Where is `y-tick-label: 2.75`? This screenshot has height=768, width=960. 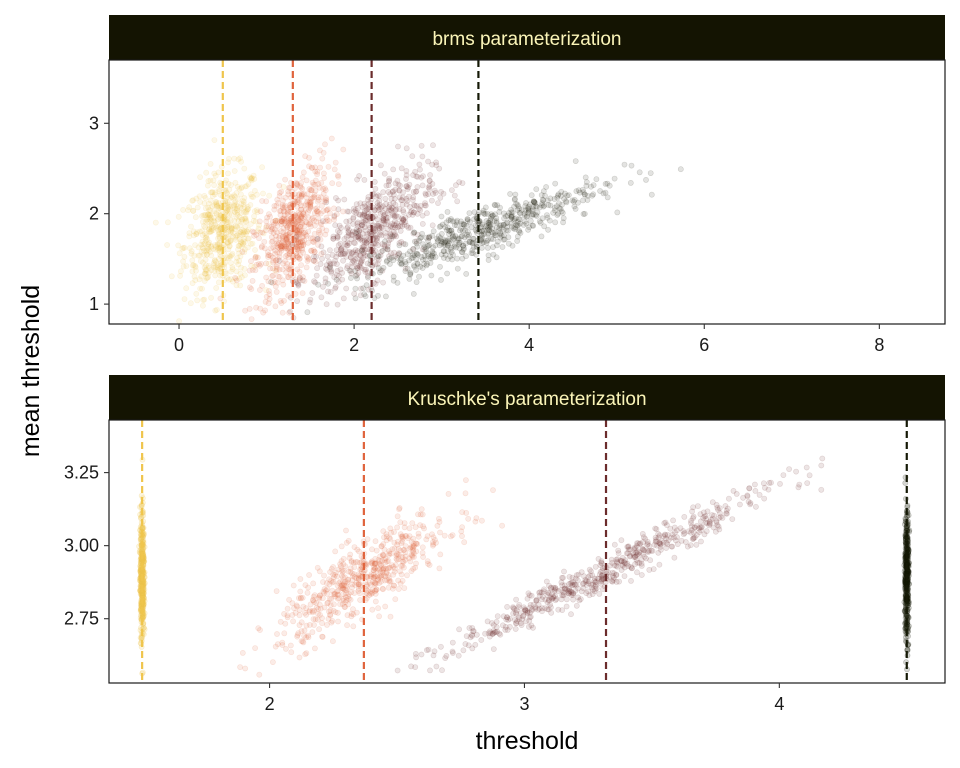
y-tick-label: 2.75 is located at coordinates (81, 619).